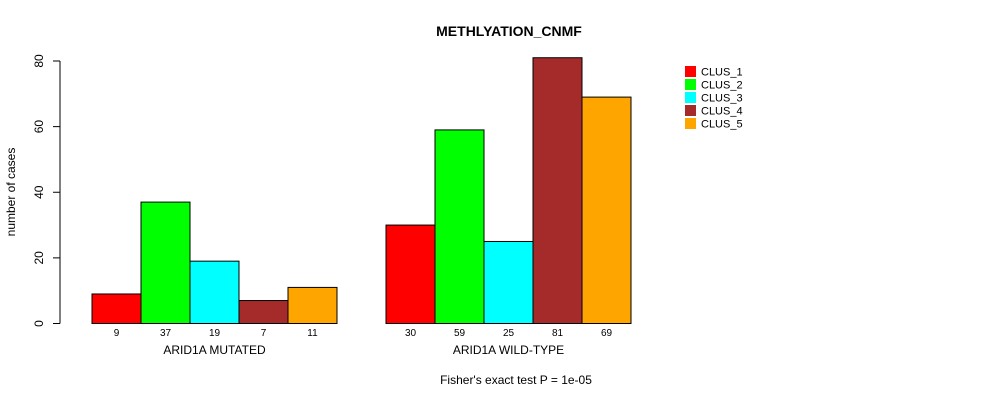  I want to click on bar-clus1-group1, so click(116, 308).